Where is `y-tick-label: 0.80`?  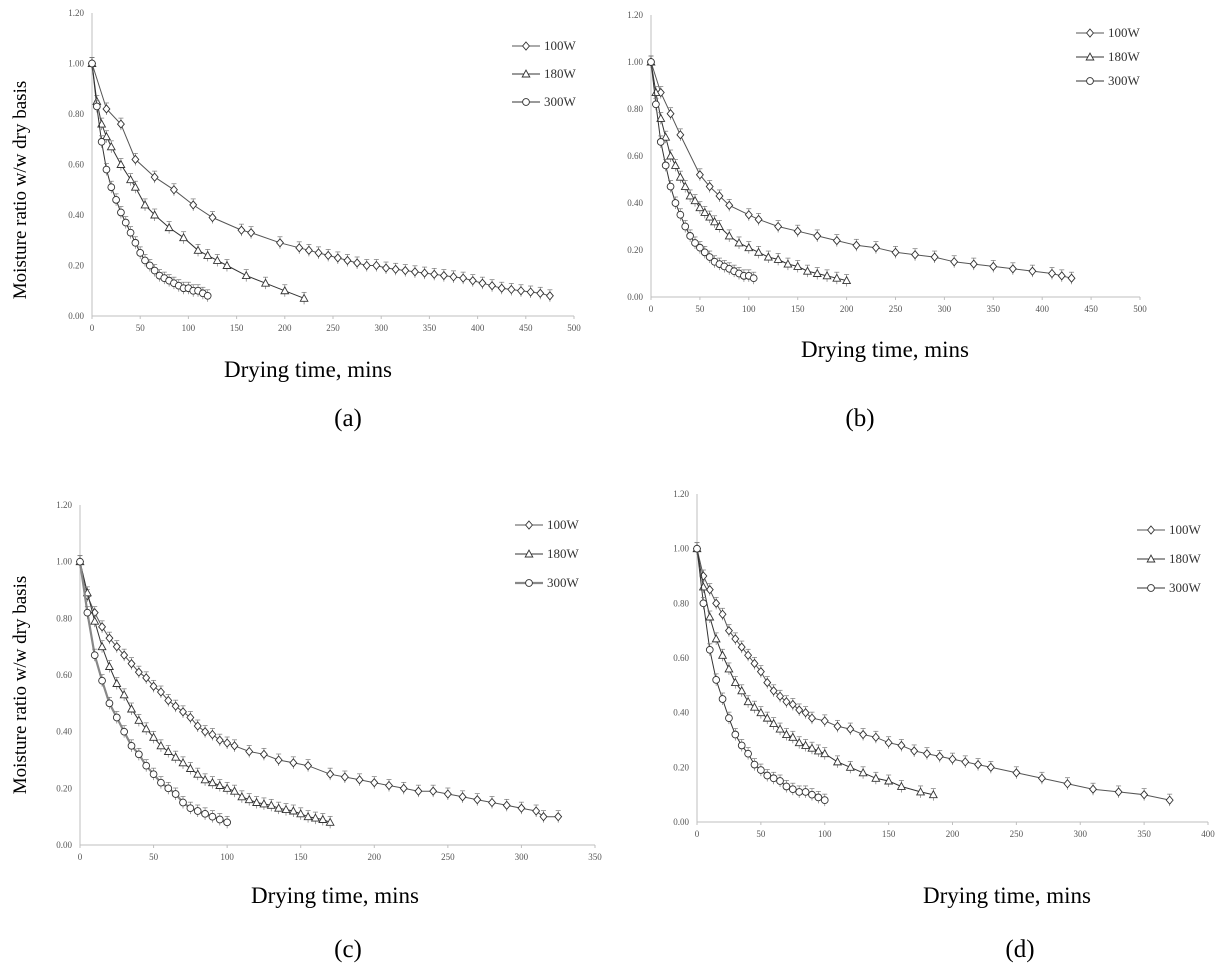 y-tick-label: 0.80 is located at coordinates (64, 618).